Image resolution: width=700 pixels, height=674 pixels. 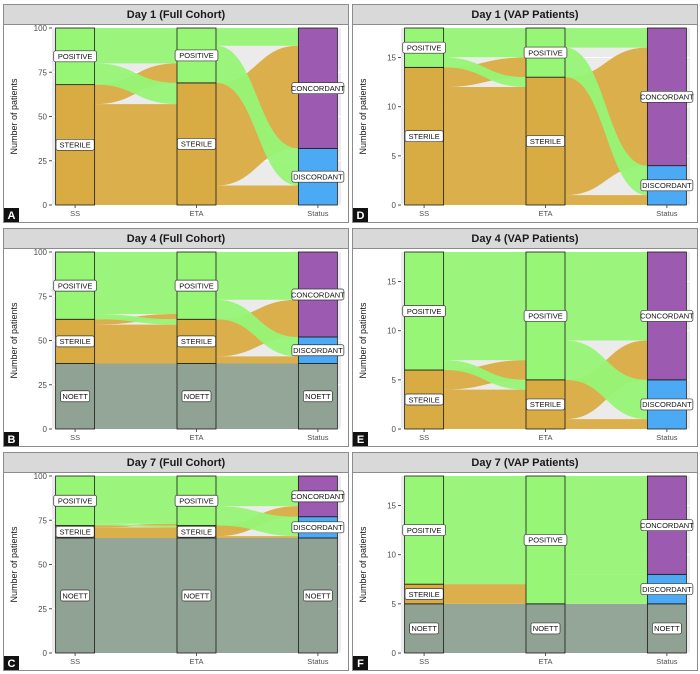 What do you see at coordinates (360, 663) in the screenshot?
I see `panel-letter-badge: F` at bounding box center [360, 663].